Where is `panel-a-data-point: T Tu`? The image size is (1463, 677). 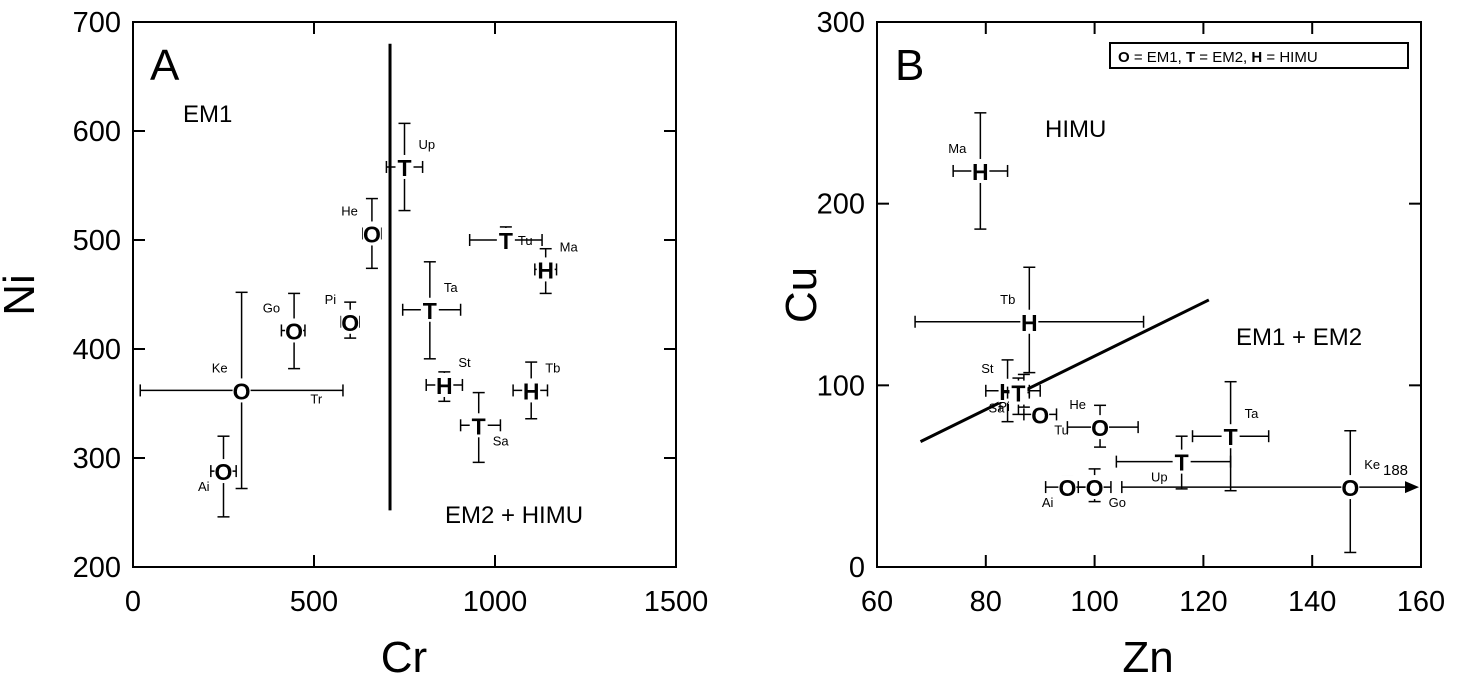
panel-a-data-point: T Tu is located at coordinates (505, 240).